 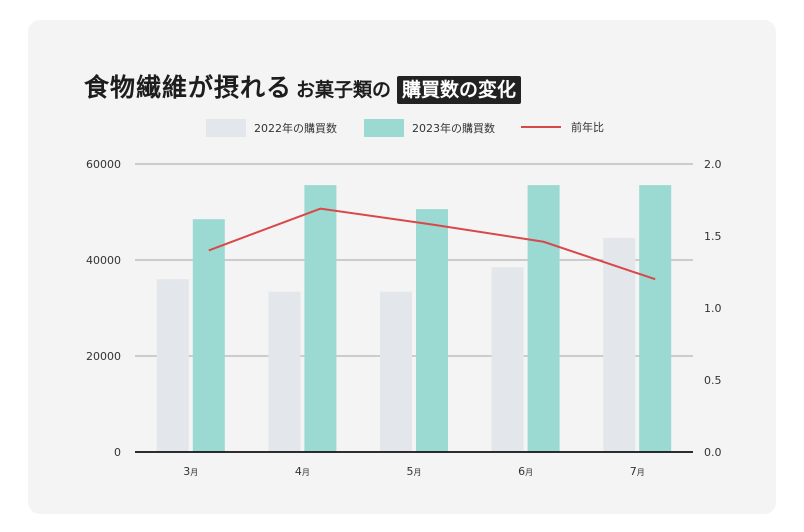 What do you see at coordinates (344, 90) in the screenshot?
I see `title-sub: お菓子類の` at bounding box center [344, 90].